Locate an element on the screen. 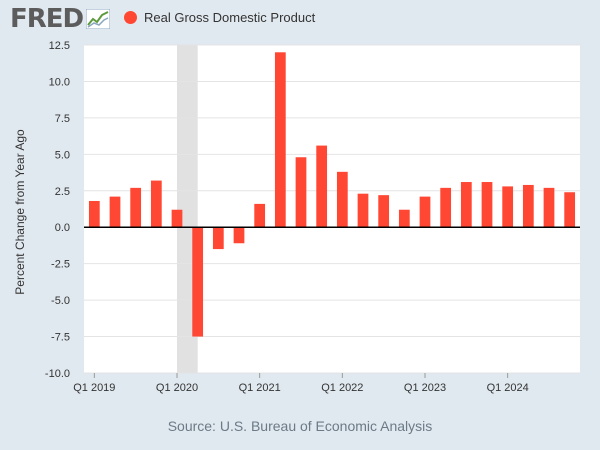 Image resolution: width=600 pixels, height=450 pixels. y-tick-label: 7.5 is located at coordinates (62, 119).